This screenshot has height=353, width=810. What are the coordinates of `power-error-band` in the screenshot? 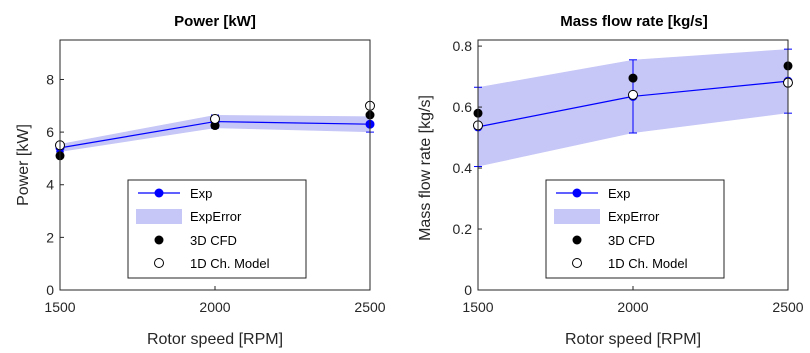 It's located at (215, 133).